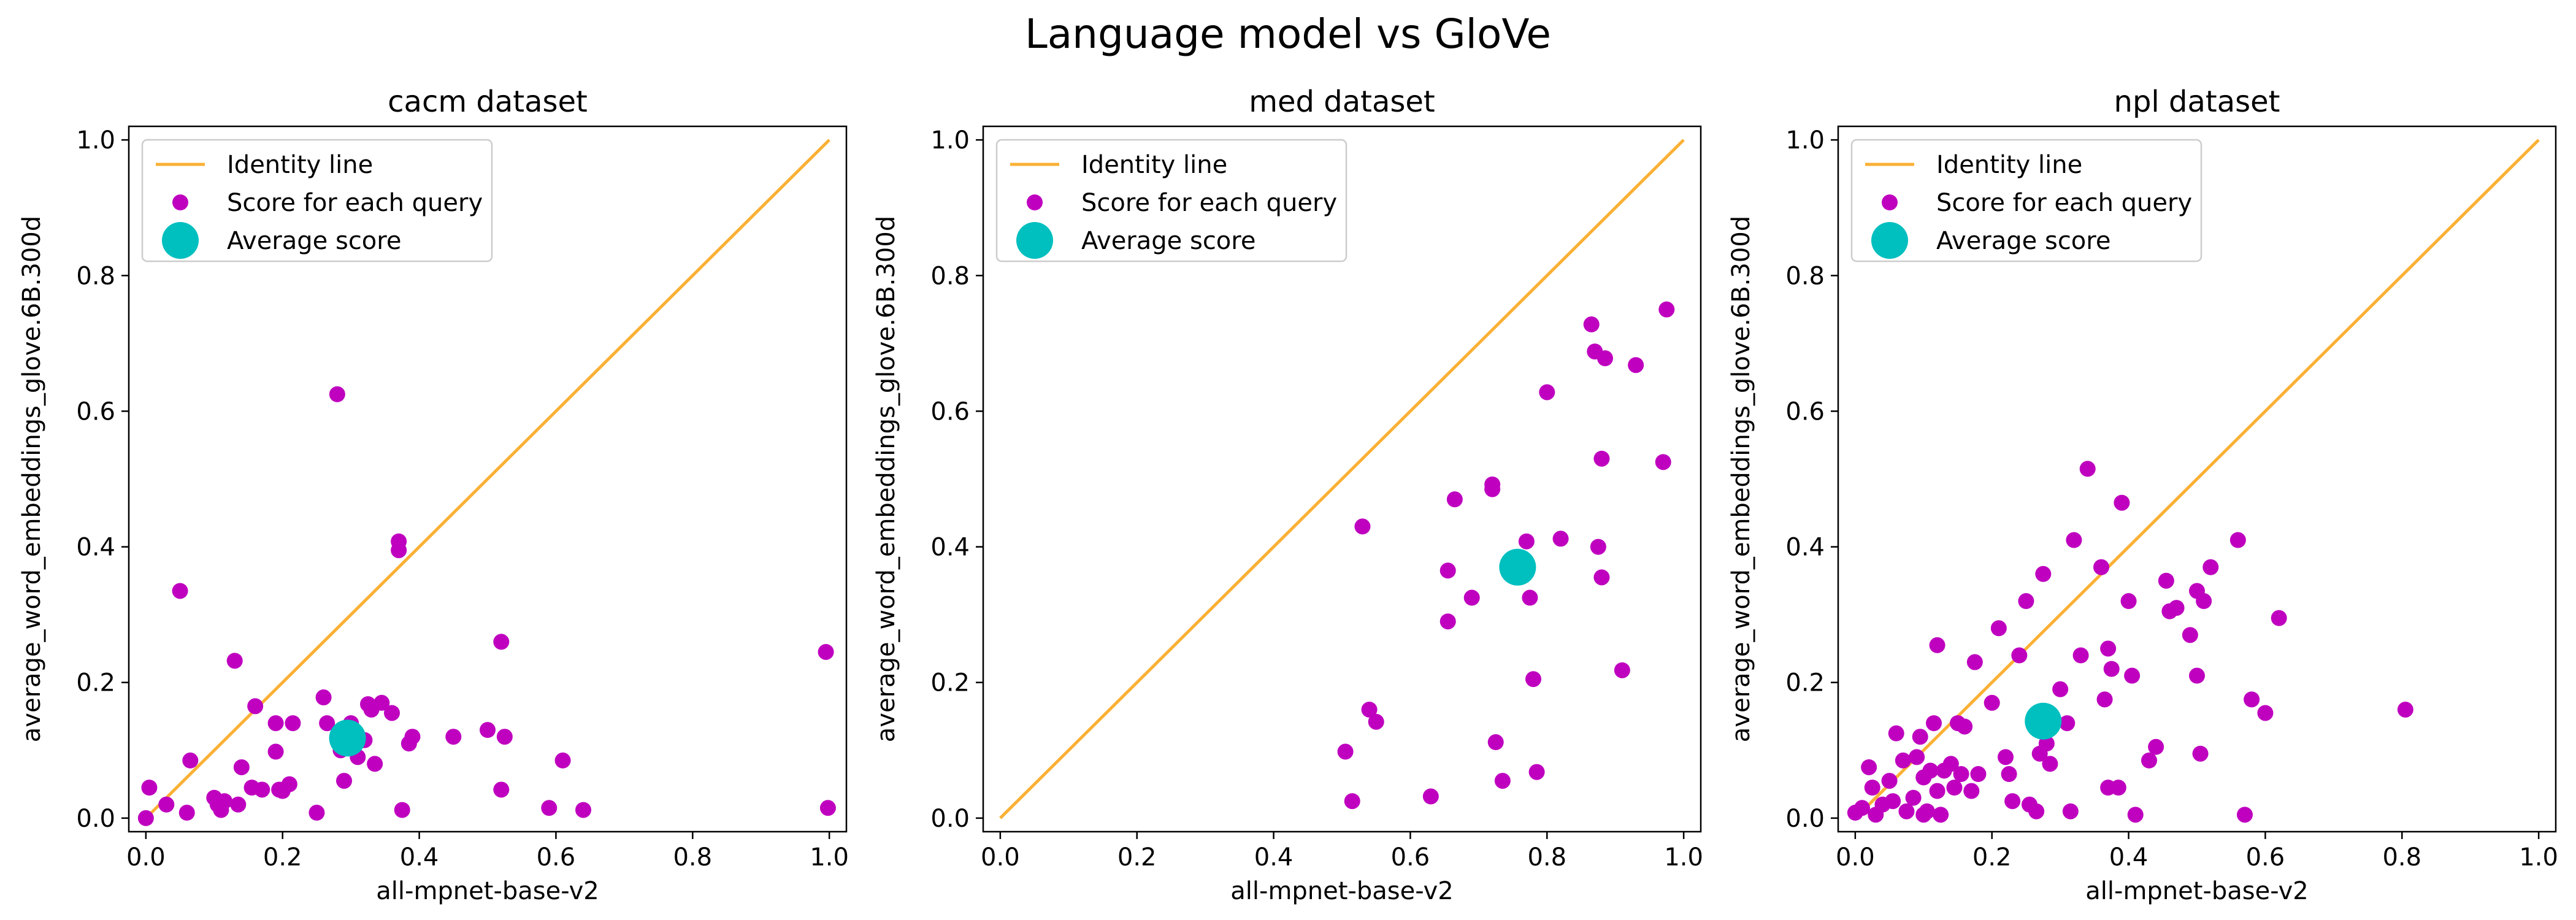 The image size is (2576, 920). Describe the element at coordinates (1342, 102) in the screenshot. I see `subplot-title: med dataset` at that location.